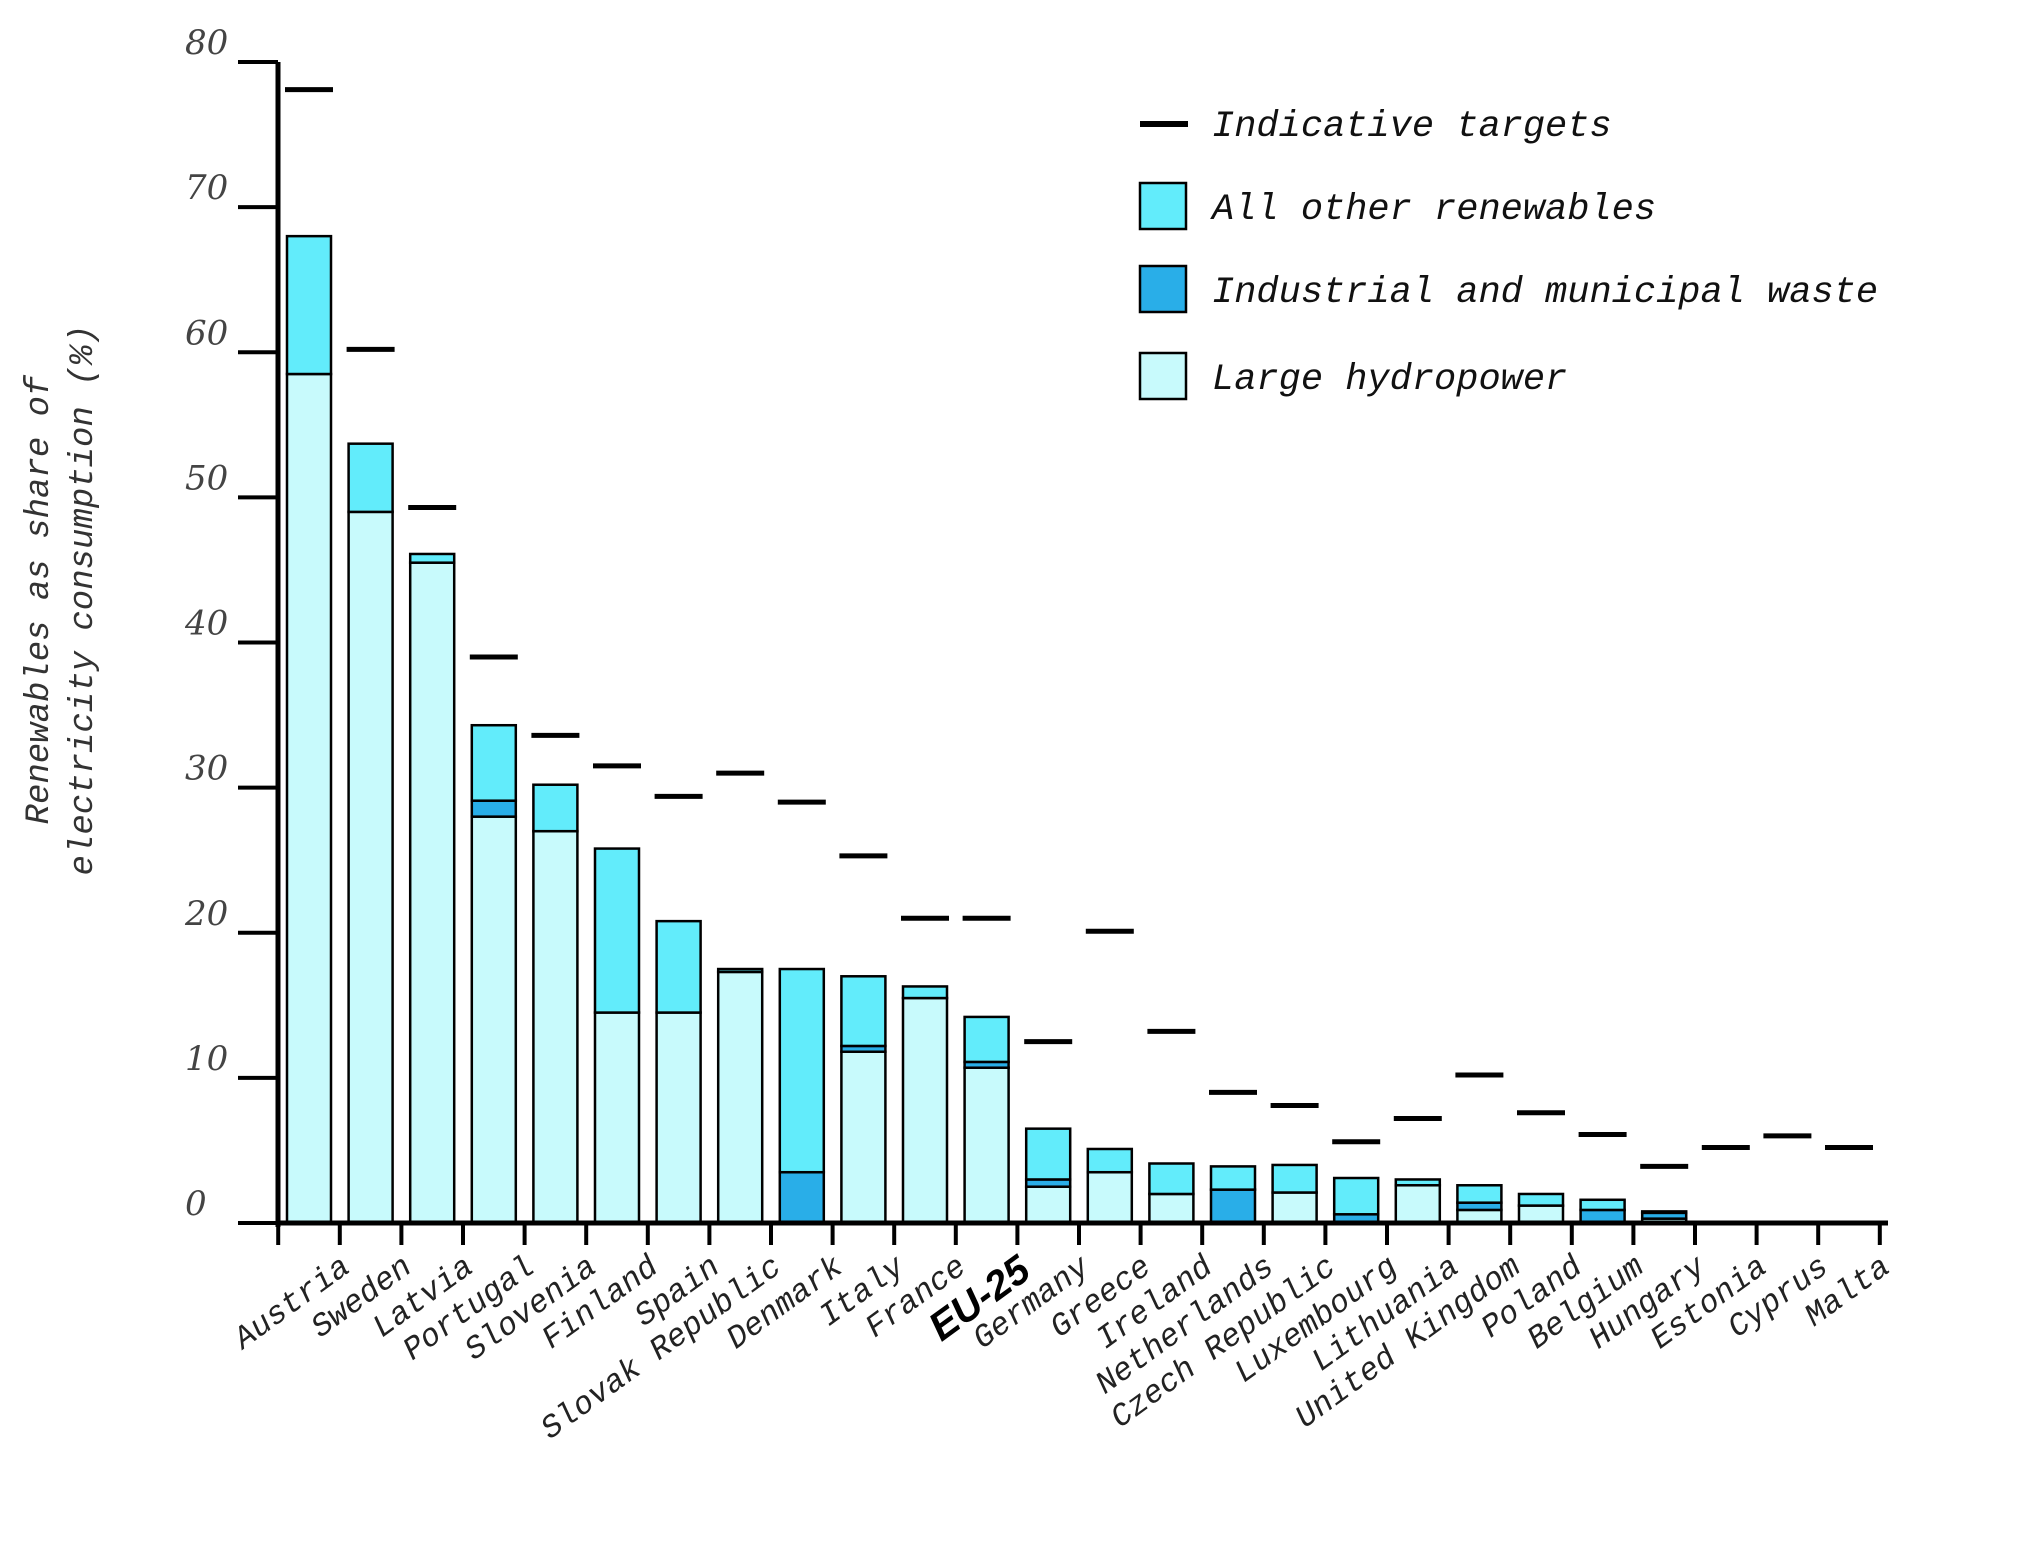  What do you see at coordinates (1545, 293) in the screenshot?
I see `legend-label: Industrial and municipal waste` at bounding box center [1545, 293].